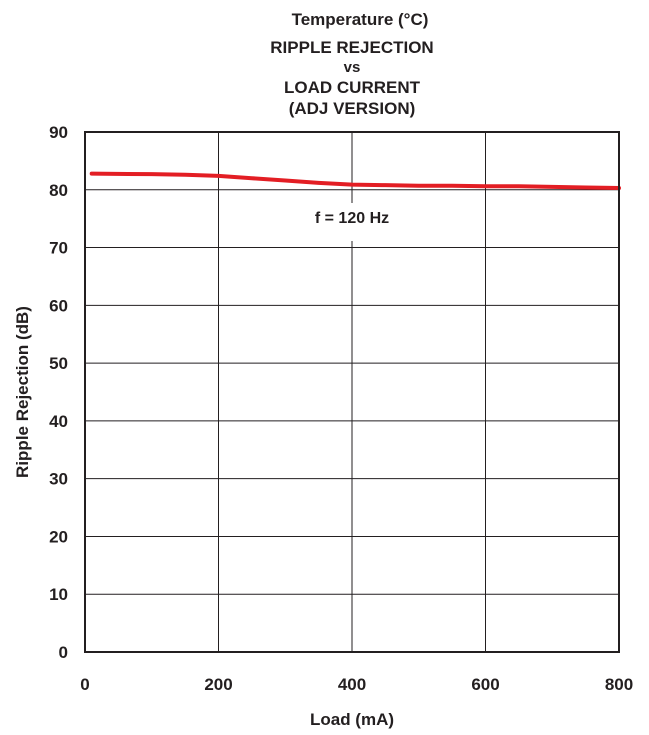 The image size is (649, 735). Describe the element at coordinates (352, 87) in the screenshot. I see `chart-title-line-3: LOAD CURRENT` at that location.